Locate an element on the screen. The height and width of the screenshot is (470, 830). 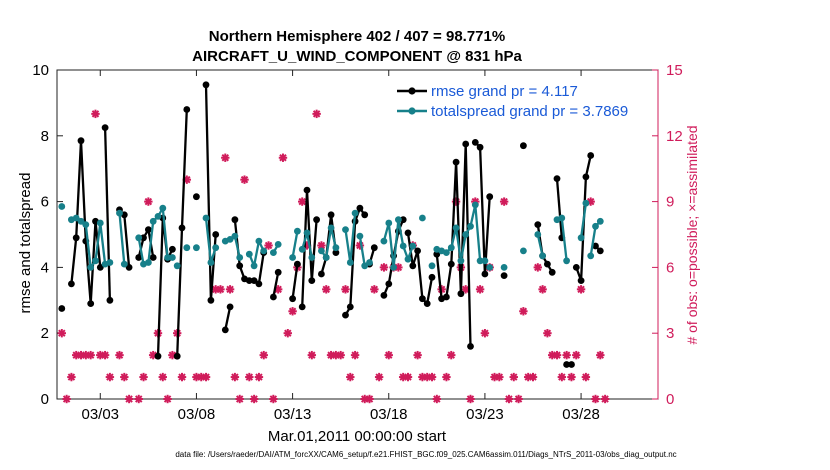
y-left-tick-label: 8 is located at coordinates (45, 136).